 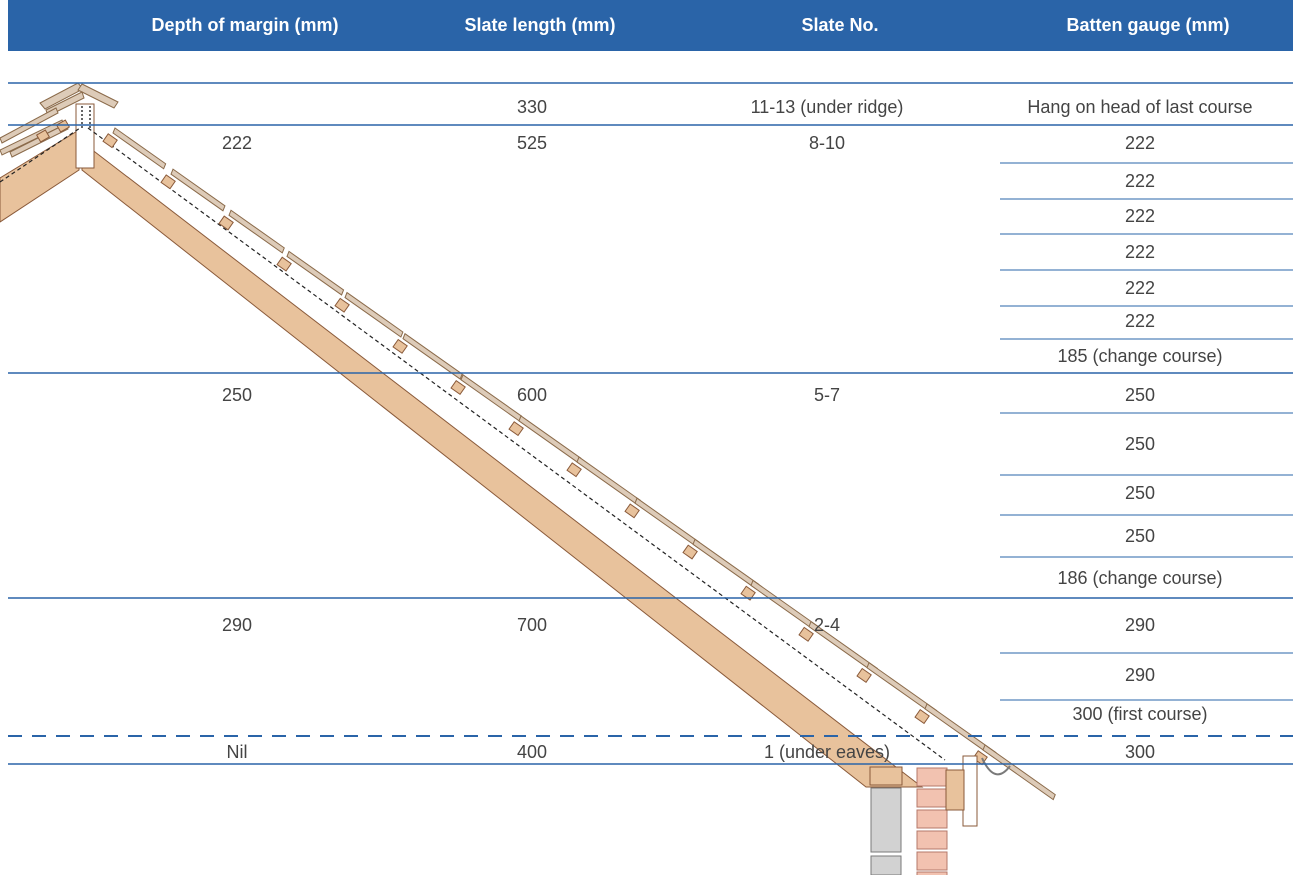 I want to click on slate-length-cell: 525, so click(x=532, y=143).